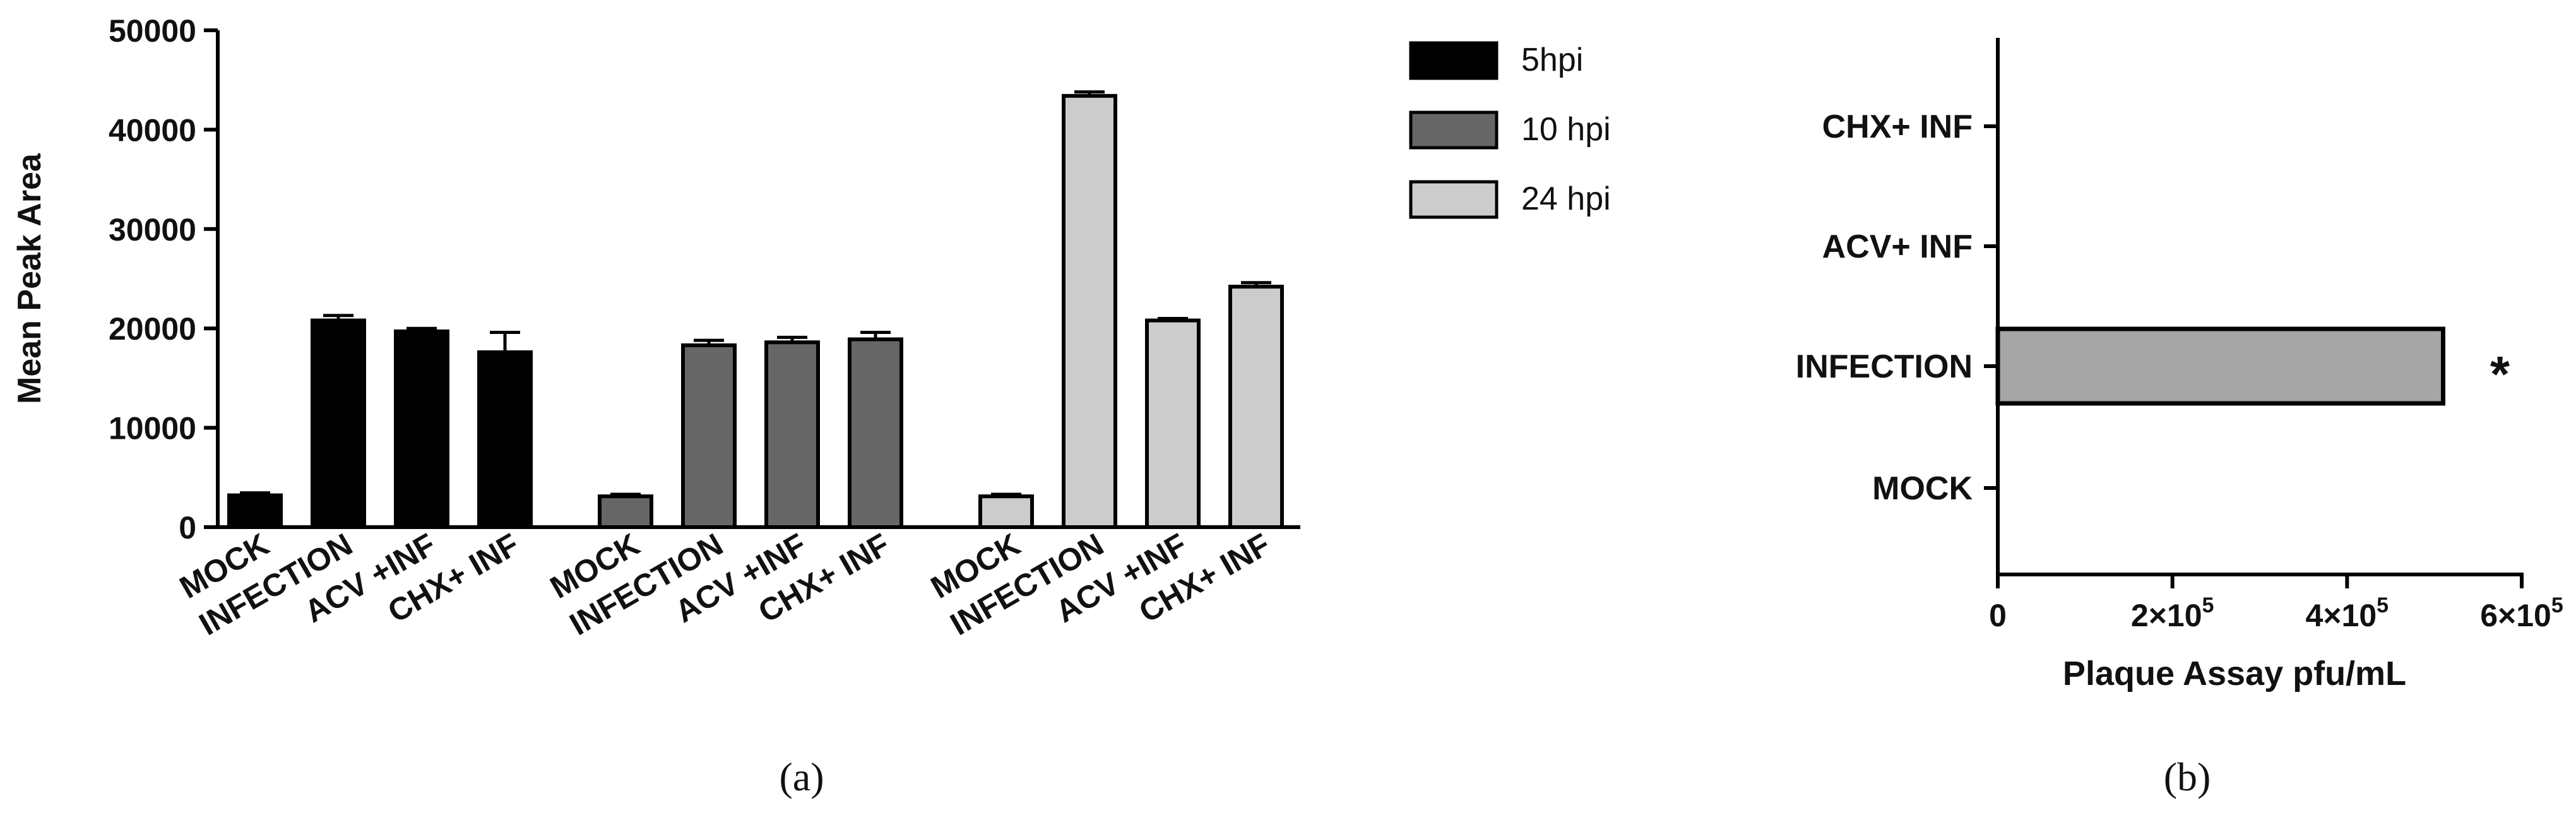  I want to click on y-tick-label: CHX+ INF, so click(1897, 127).